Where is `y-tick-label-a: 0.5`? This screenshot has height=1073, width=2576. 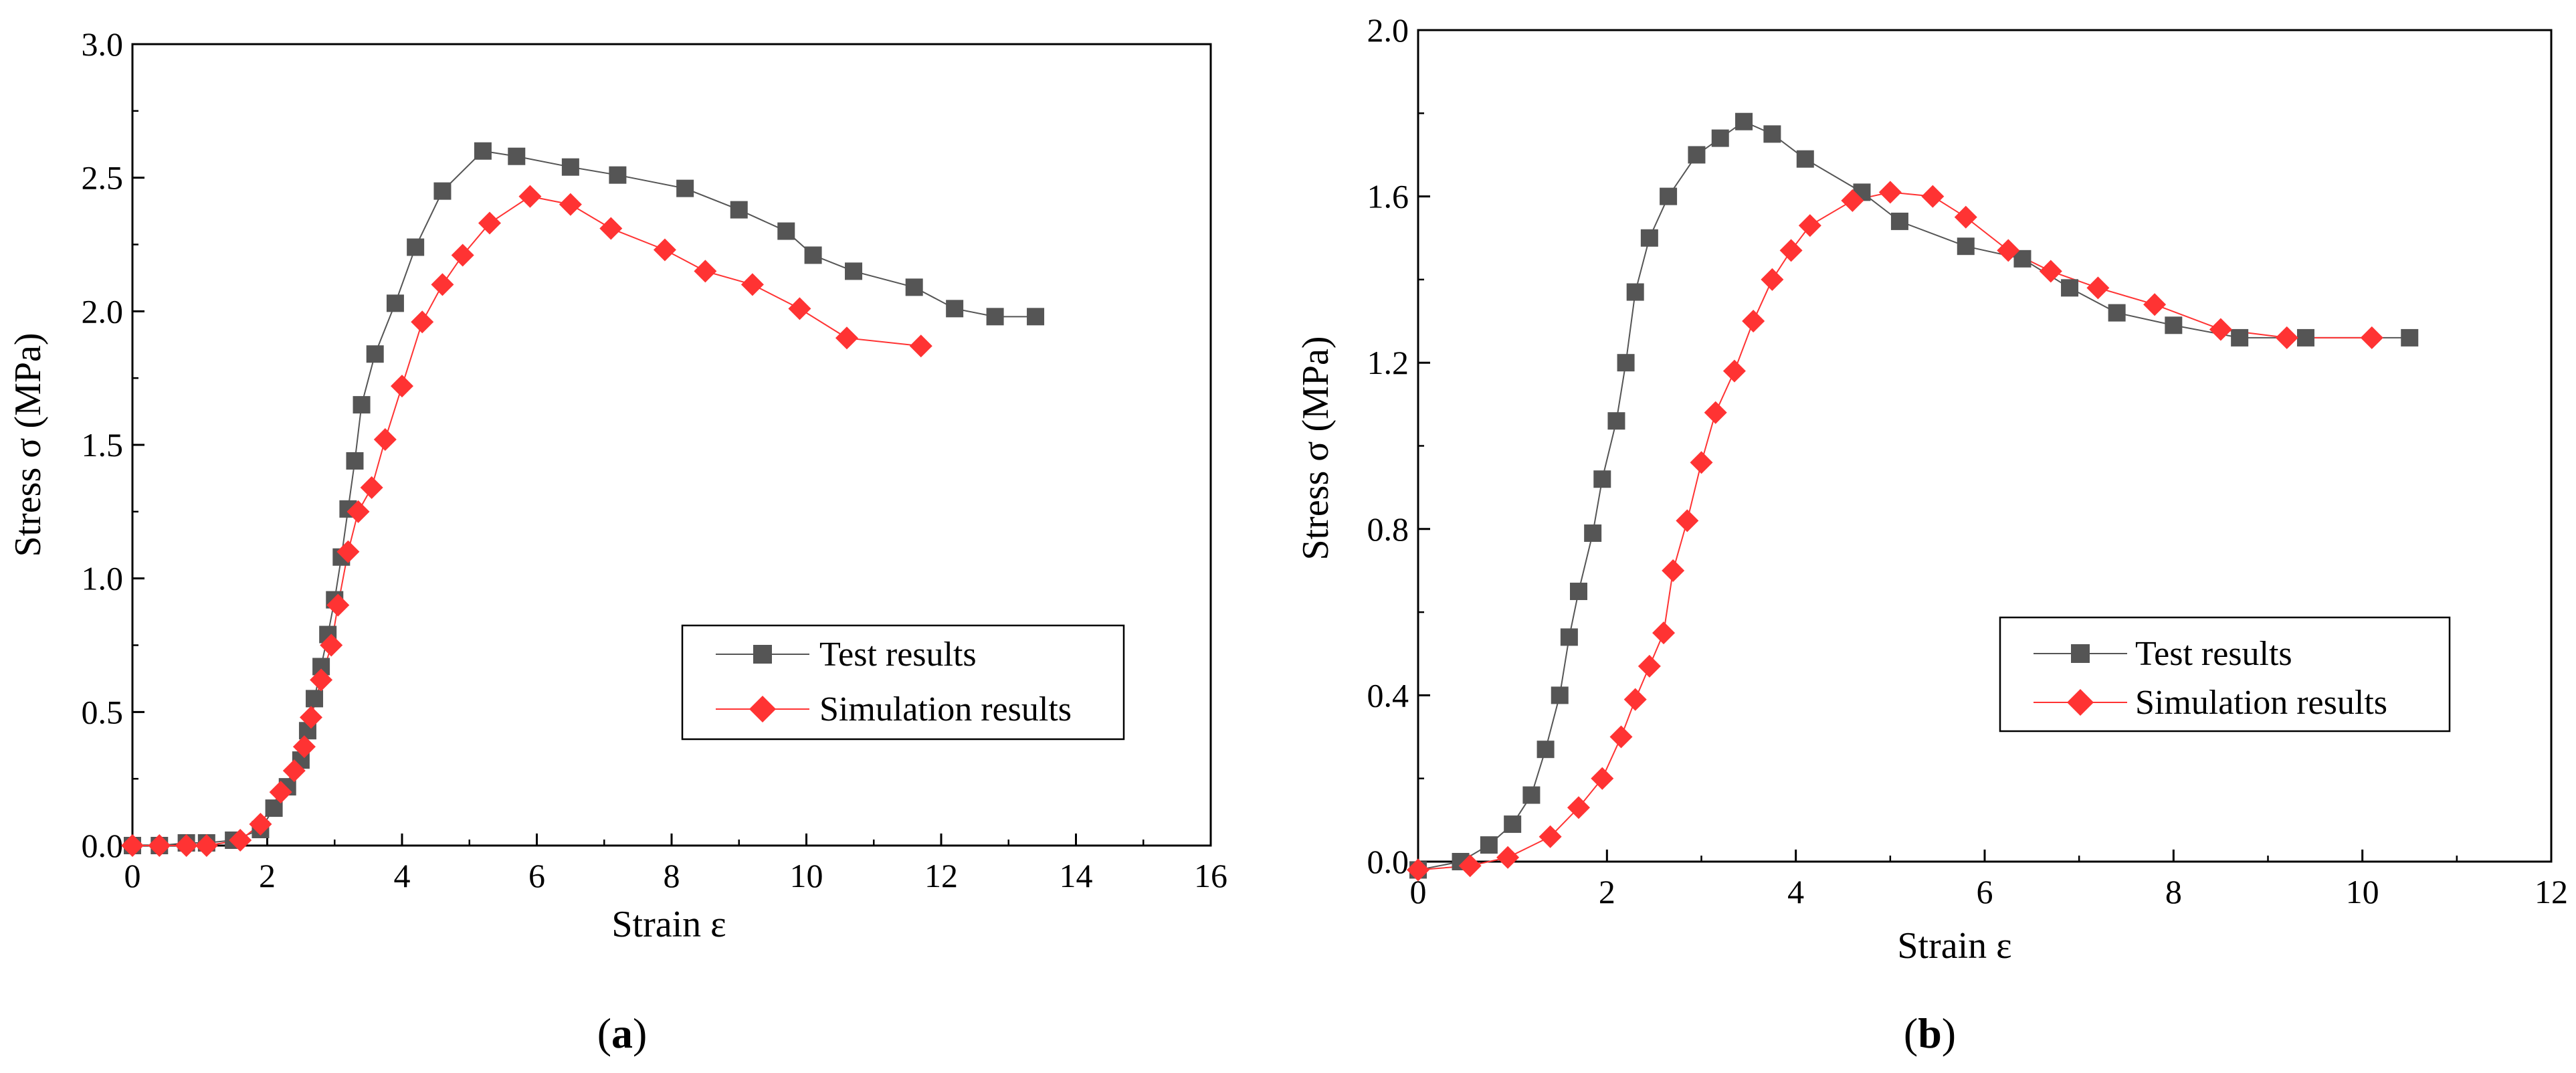 y-tick-label-a: 0.5 is located at coordinates (103, 711).